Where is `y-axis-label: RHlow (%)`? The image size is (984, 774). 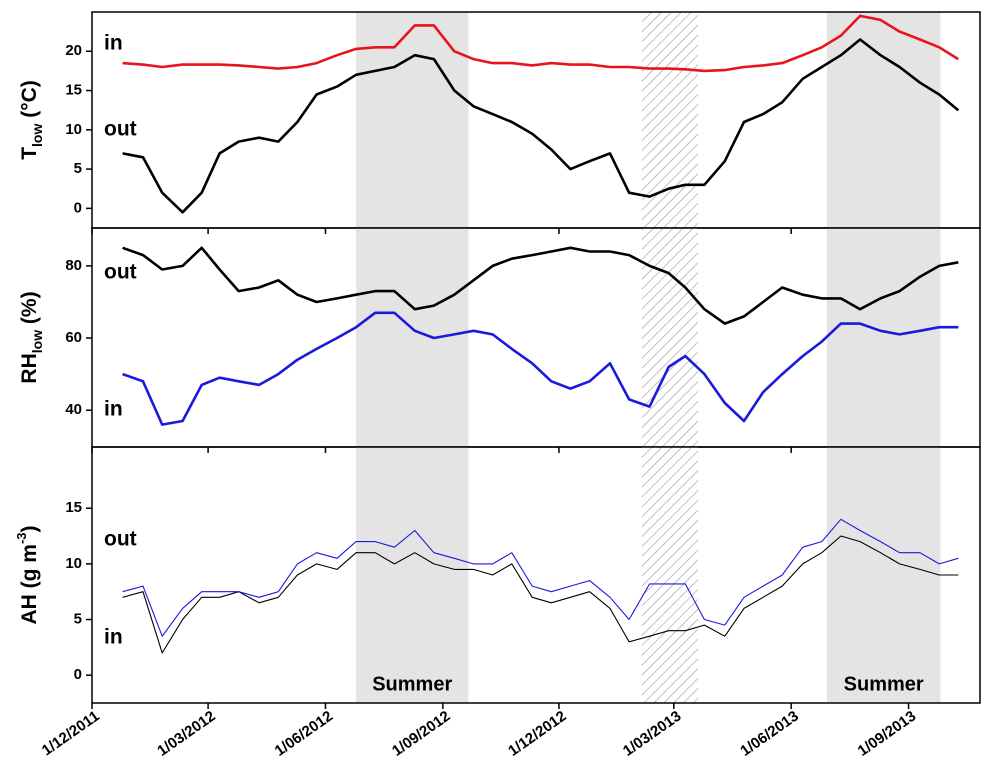
y-axis-label: RHlow (%) is located at coordinates (31, 337).